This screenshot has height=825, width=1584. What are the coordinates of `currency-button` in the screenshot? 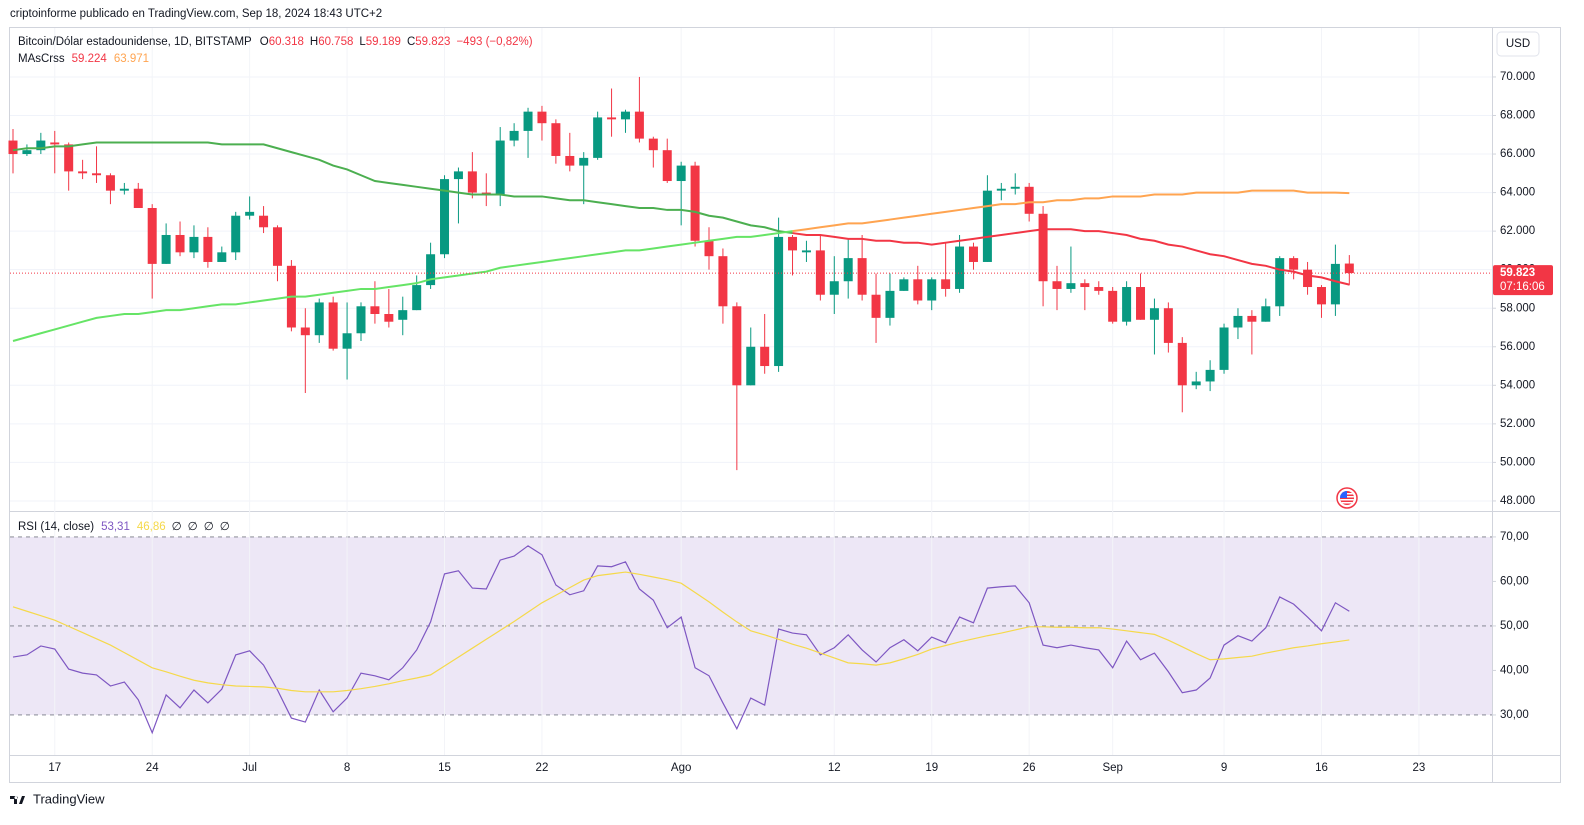 It's located at (1518, 44).